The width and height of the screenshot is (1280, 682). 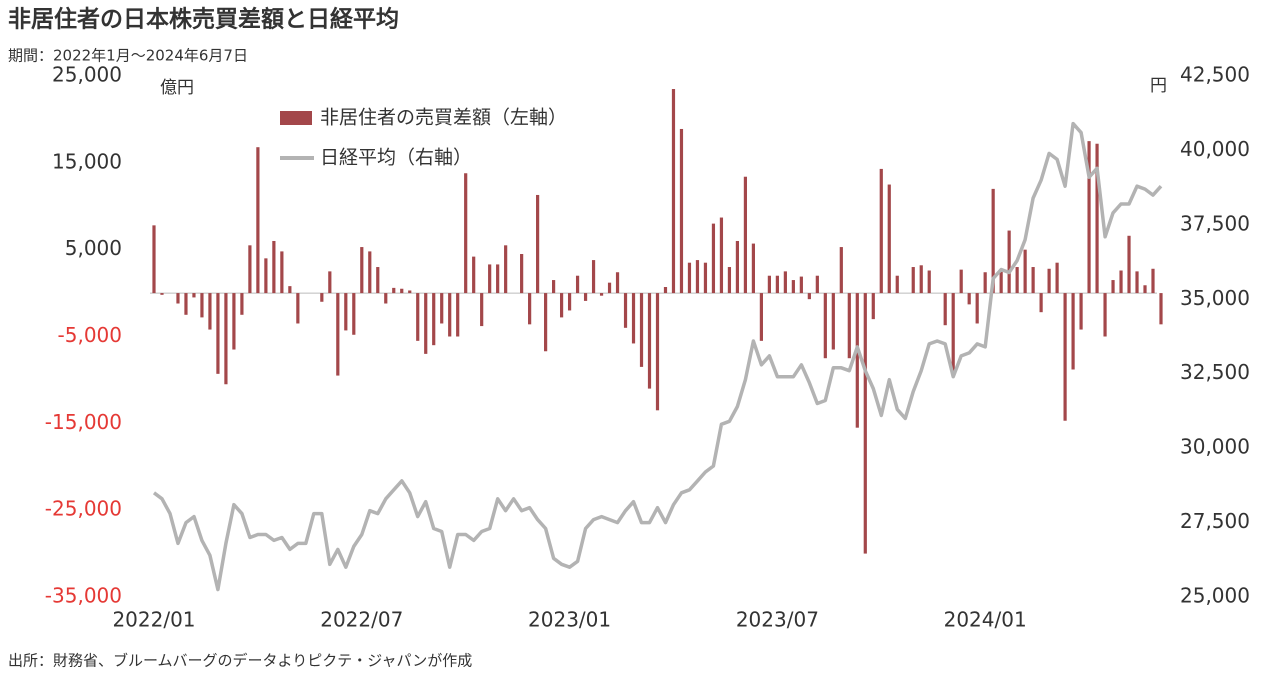 I want to click on y2-tick-label: 40,000, so click(x=1215, y=149).